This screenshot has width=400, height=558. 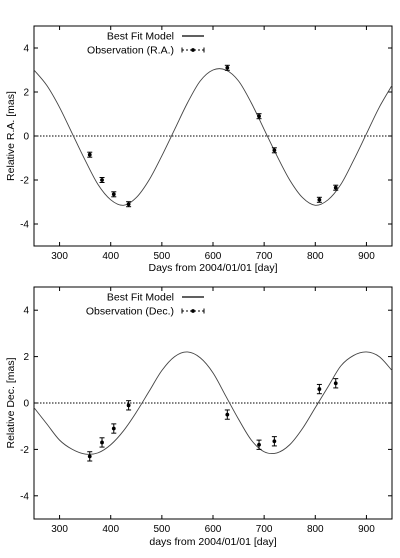 I want to click on dec-observation-points, so click(x=213, y=420).